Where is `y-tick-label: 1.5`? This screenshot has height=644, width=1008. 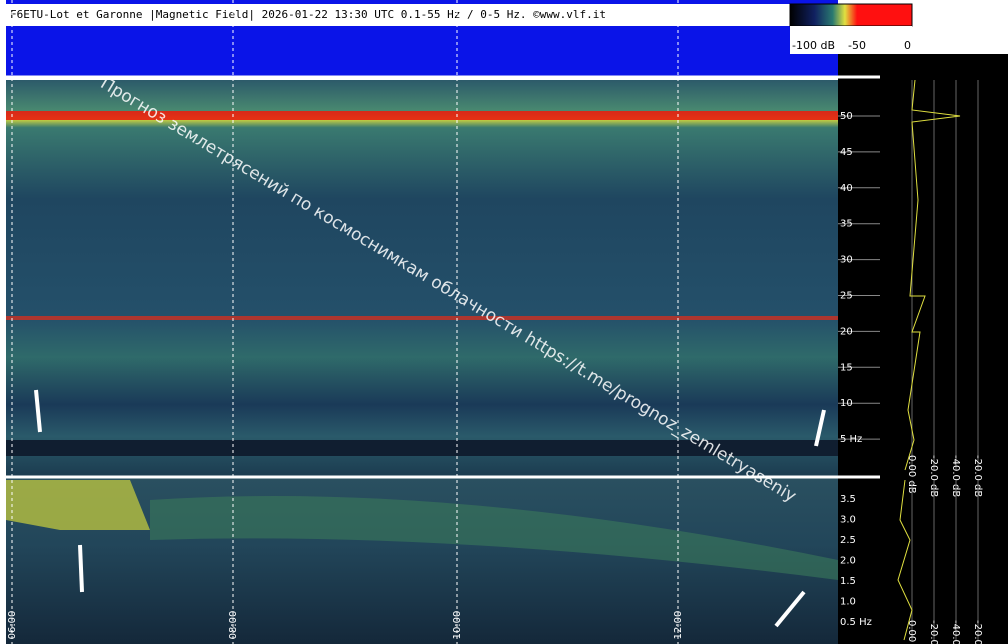
y-tick-label: 1.5 is located at coordinates (848, 581).